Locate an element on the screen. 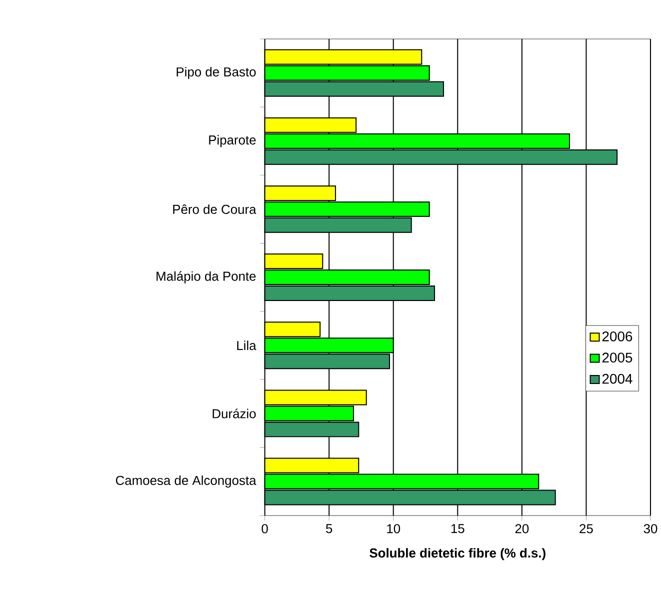 The width and height of the screenshot is (661, 601). x-tick-label: 5 is located at coordinates (329, 529).